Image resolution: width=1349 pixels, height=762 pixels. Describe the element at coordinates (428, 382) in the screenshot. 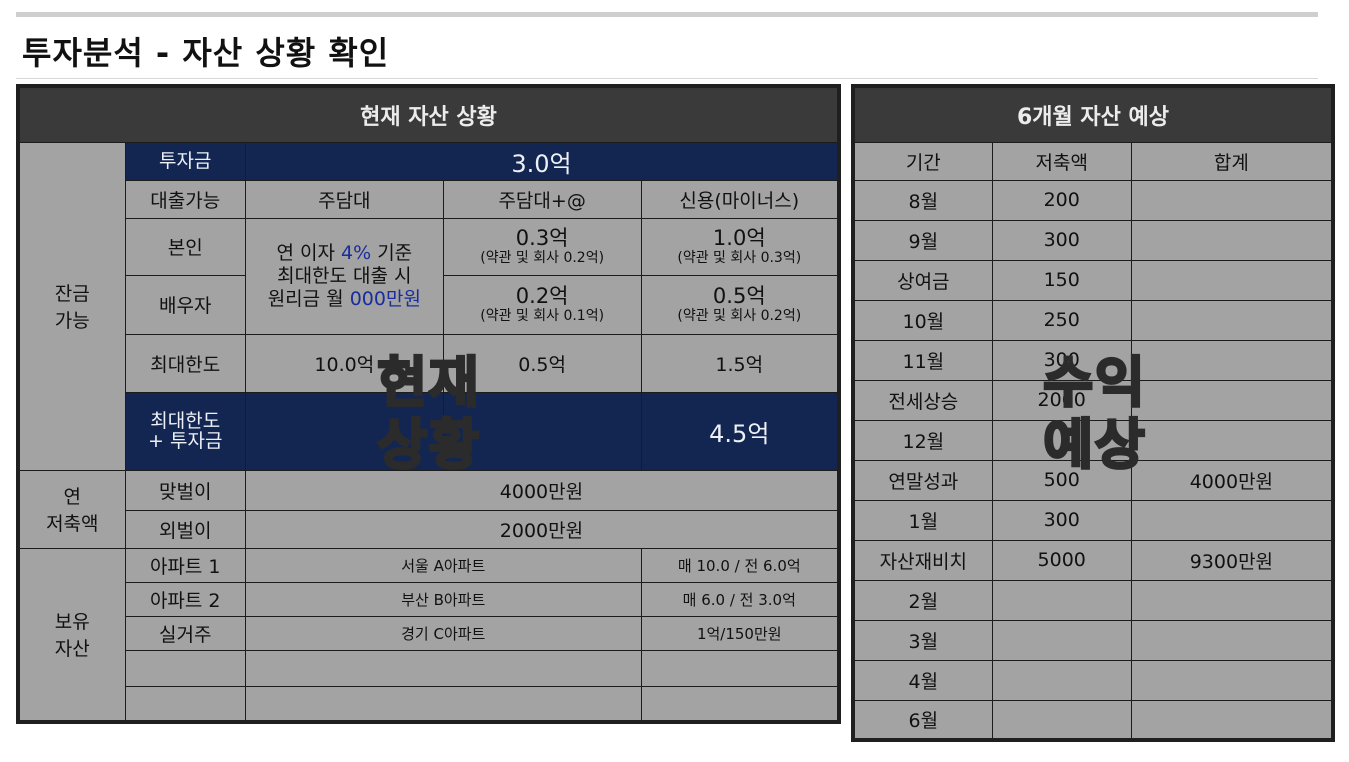

I see `overlay-line: 현재` at that location.